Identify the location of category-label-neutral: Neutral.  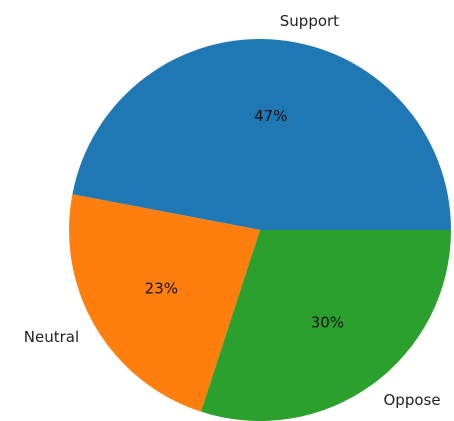
(51, 337).